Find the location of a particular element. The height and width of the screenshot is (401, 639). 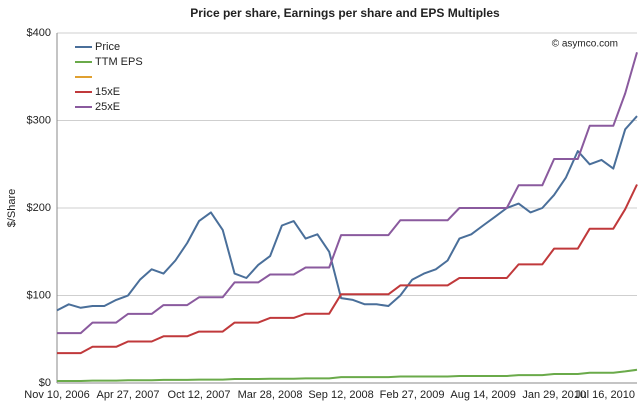

x-tick-label: Feb 27, 2009 is located at coordinates (412, 395).